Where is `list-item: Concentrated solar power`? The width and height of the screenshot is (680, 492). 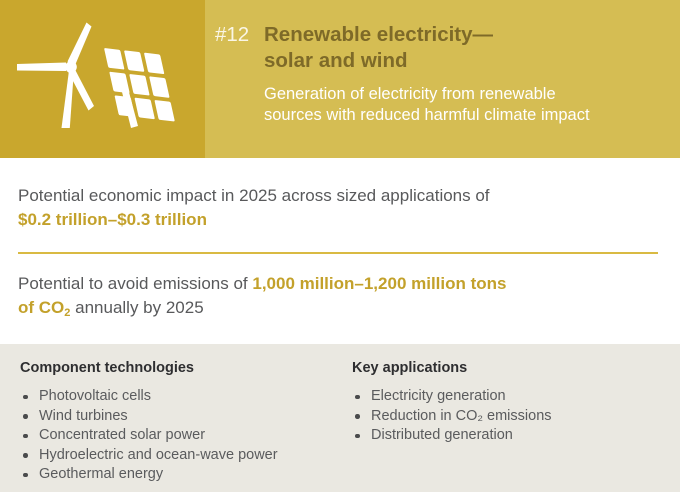
list-item: Concentrated solar power is located at coordinates (186, 436).